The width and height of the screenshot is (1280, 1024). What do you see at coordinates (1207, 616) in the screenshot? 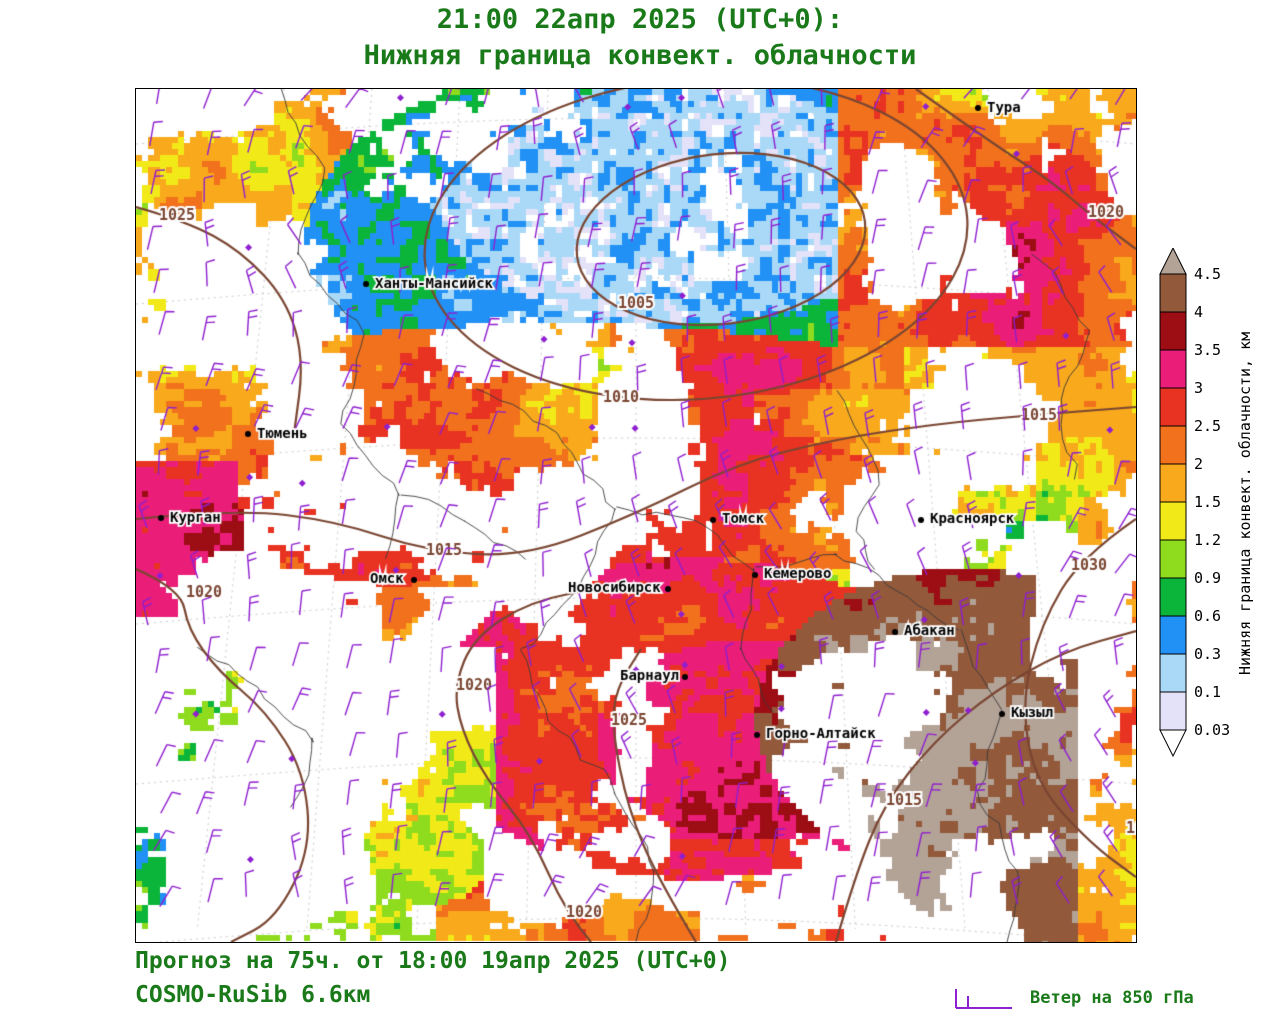
I see `legend-tick: 0.6` at bounding box center [1207, 616].